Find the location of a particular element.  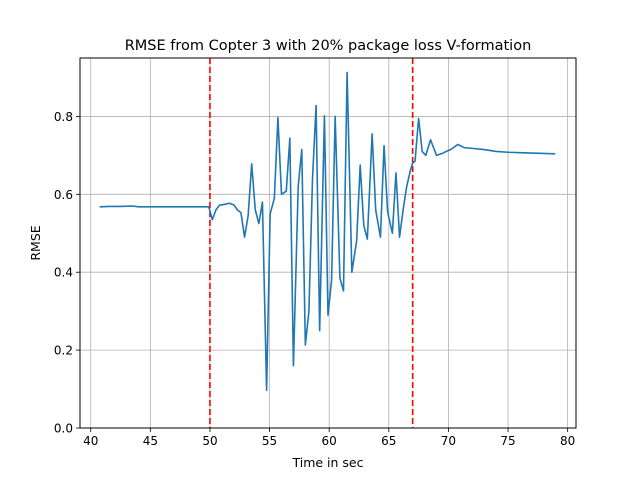

x-axis-label: Time in sec is located at coordinates (327, 462).